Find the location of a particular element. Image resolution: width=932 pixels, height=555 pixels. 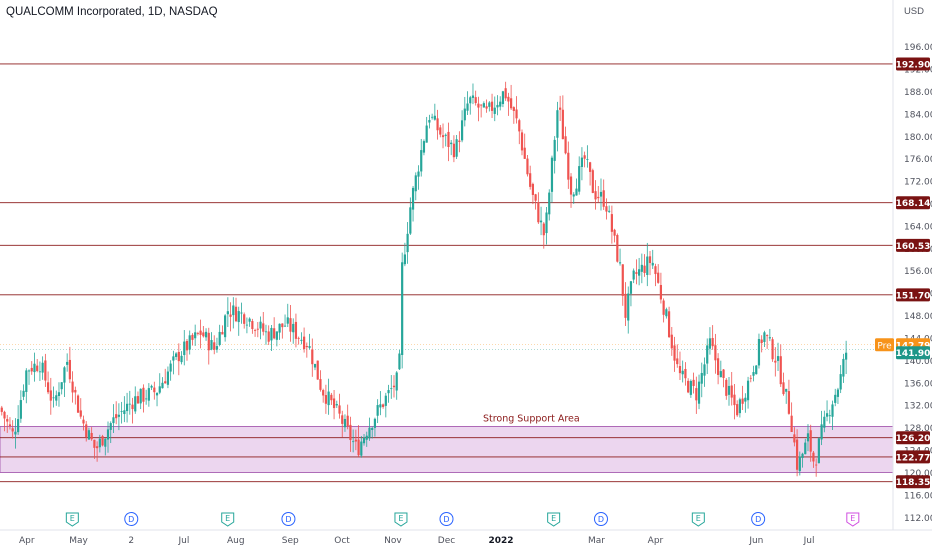

currency-label: USD is located at coordinates (913, 11).